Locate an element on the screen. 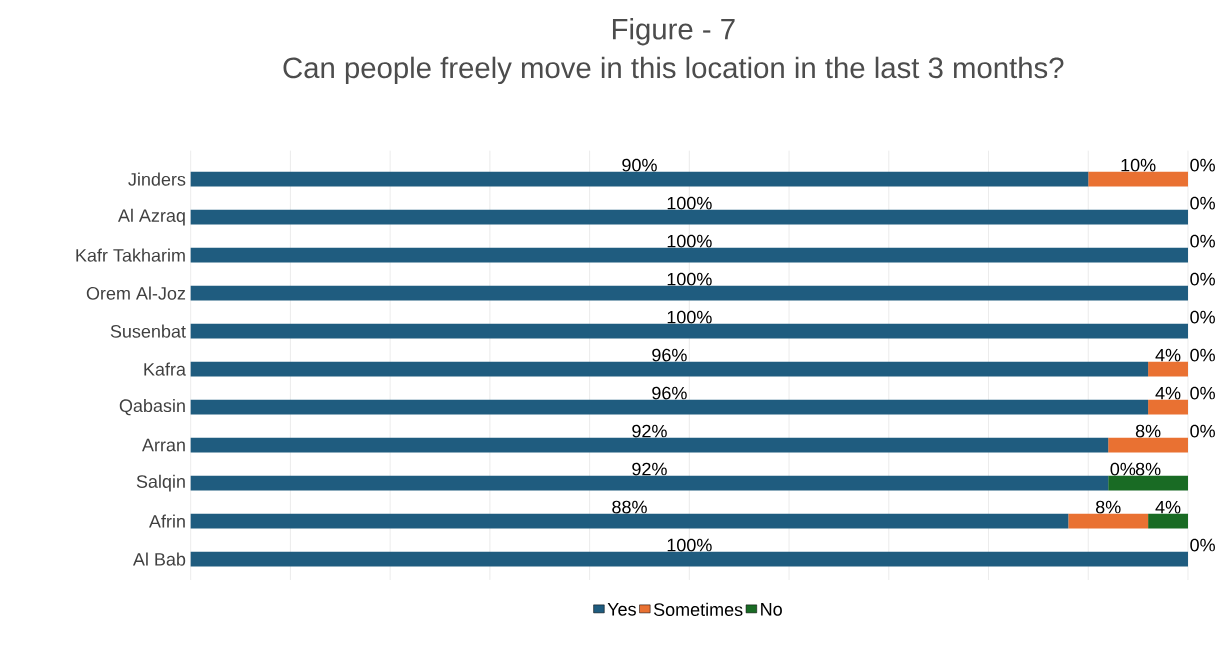 Image resolution: width=1232 pixels, height=664 pixels. legend-label: No is located at coordinates (771, 609).